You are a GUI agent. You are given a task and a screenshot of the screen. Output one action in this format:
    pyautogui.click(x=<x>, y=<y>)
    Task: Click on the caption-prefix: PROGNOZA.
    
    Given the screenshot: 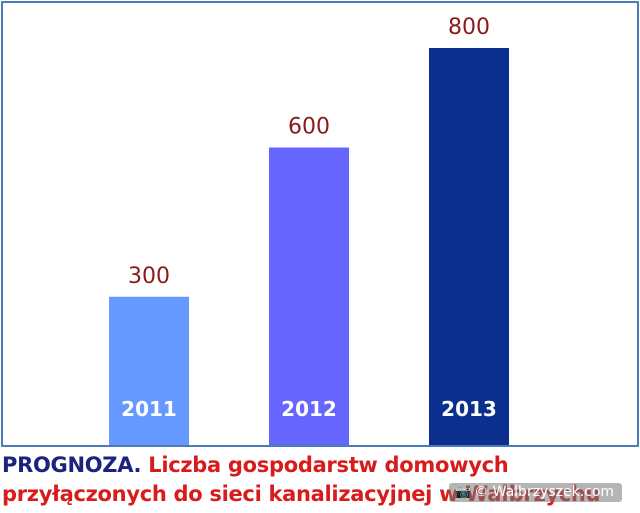 What is the action you would take?
    pyautogui.click(x=72, y=465)
    